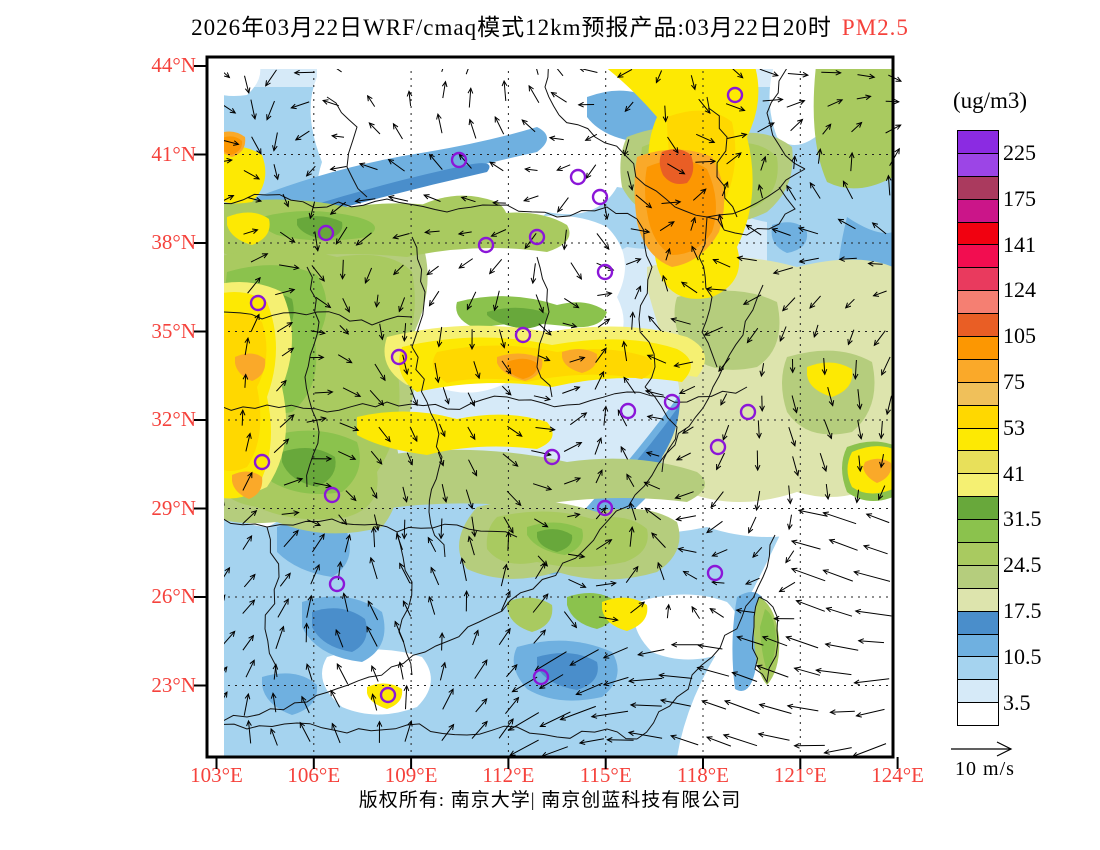 This screenshot has width=1100, height=850. I want to click on lat-tick-label: 23°N, so click(173, 684).